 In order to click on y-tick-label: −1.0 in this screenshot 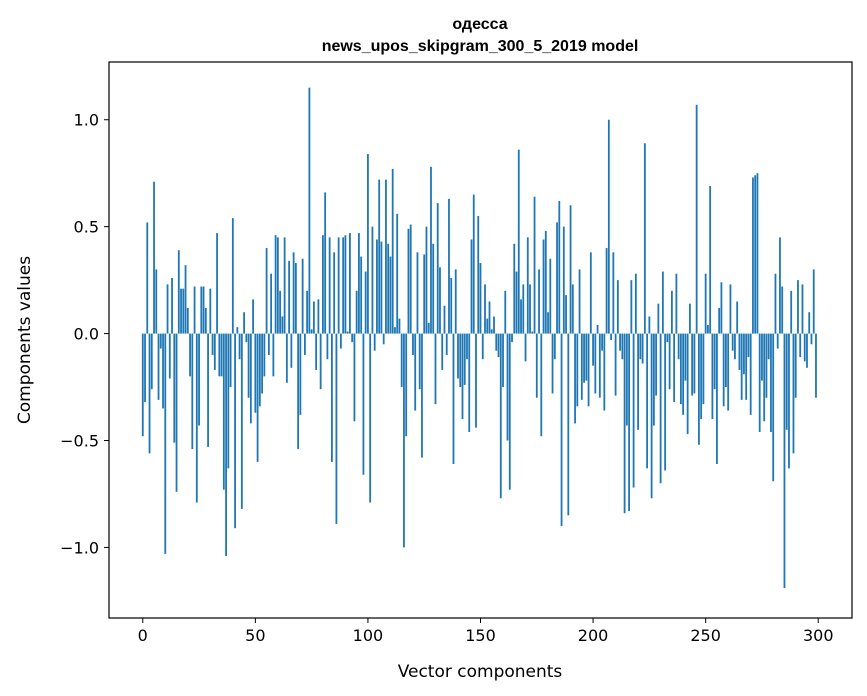, I will do `click(79, 547)`.